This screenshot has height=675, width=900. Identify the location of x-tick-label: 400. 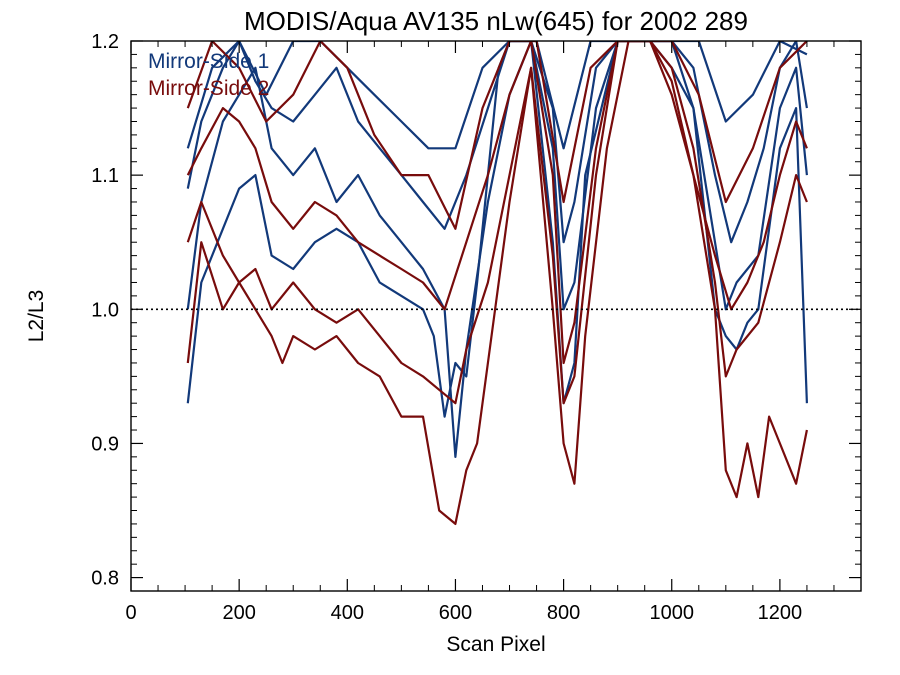
(347, 613).